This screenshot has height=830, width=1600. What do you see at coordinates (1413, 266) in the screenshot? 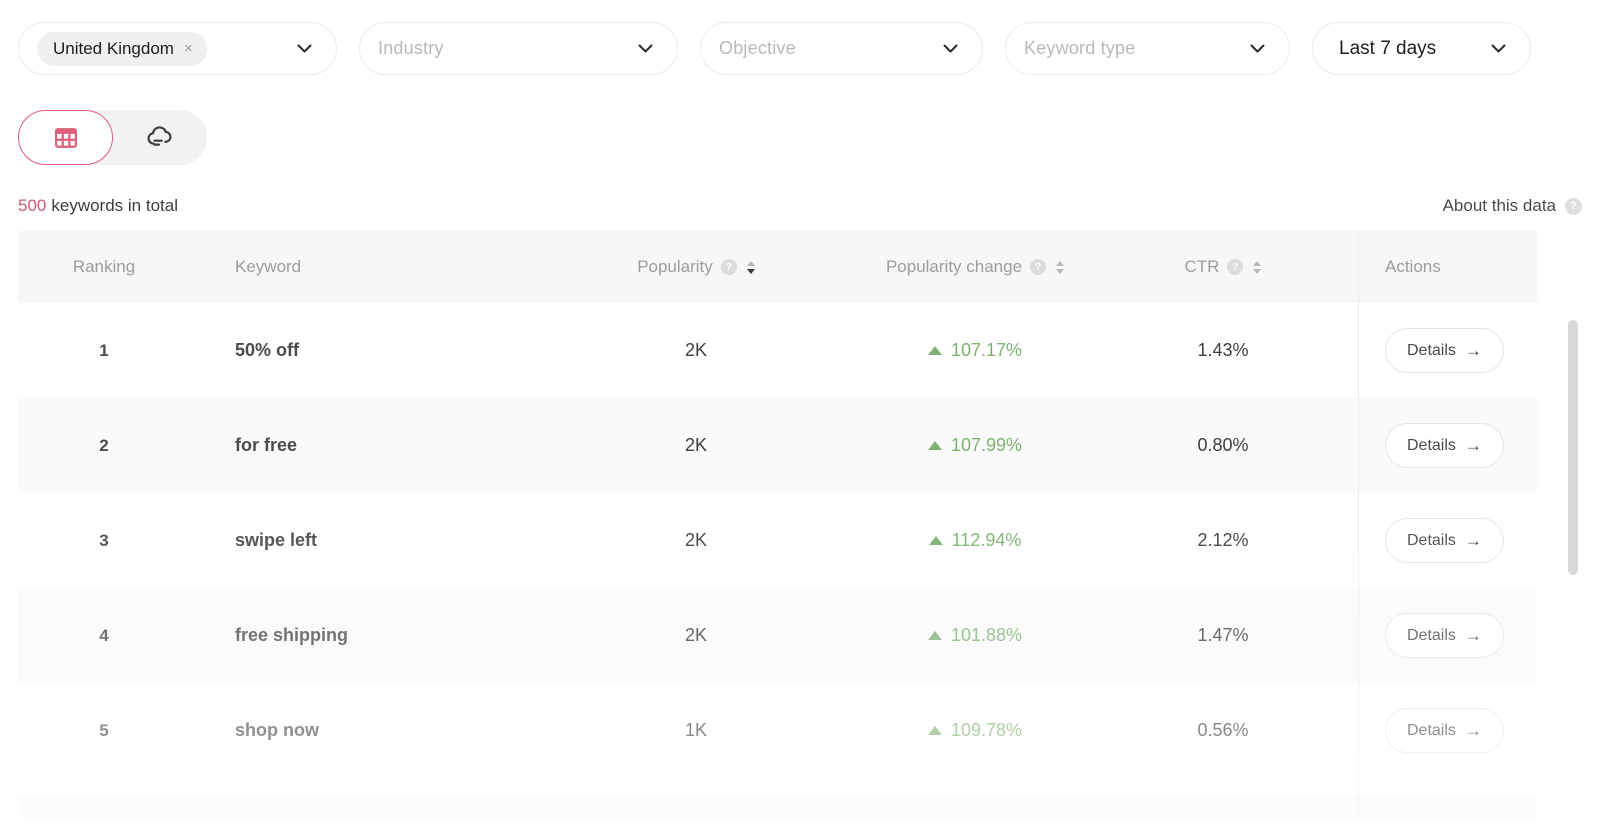
I see `column-header-actions: Actions` at bounding box center [1413, 266].